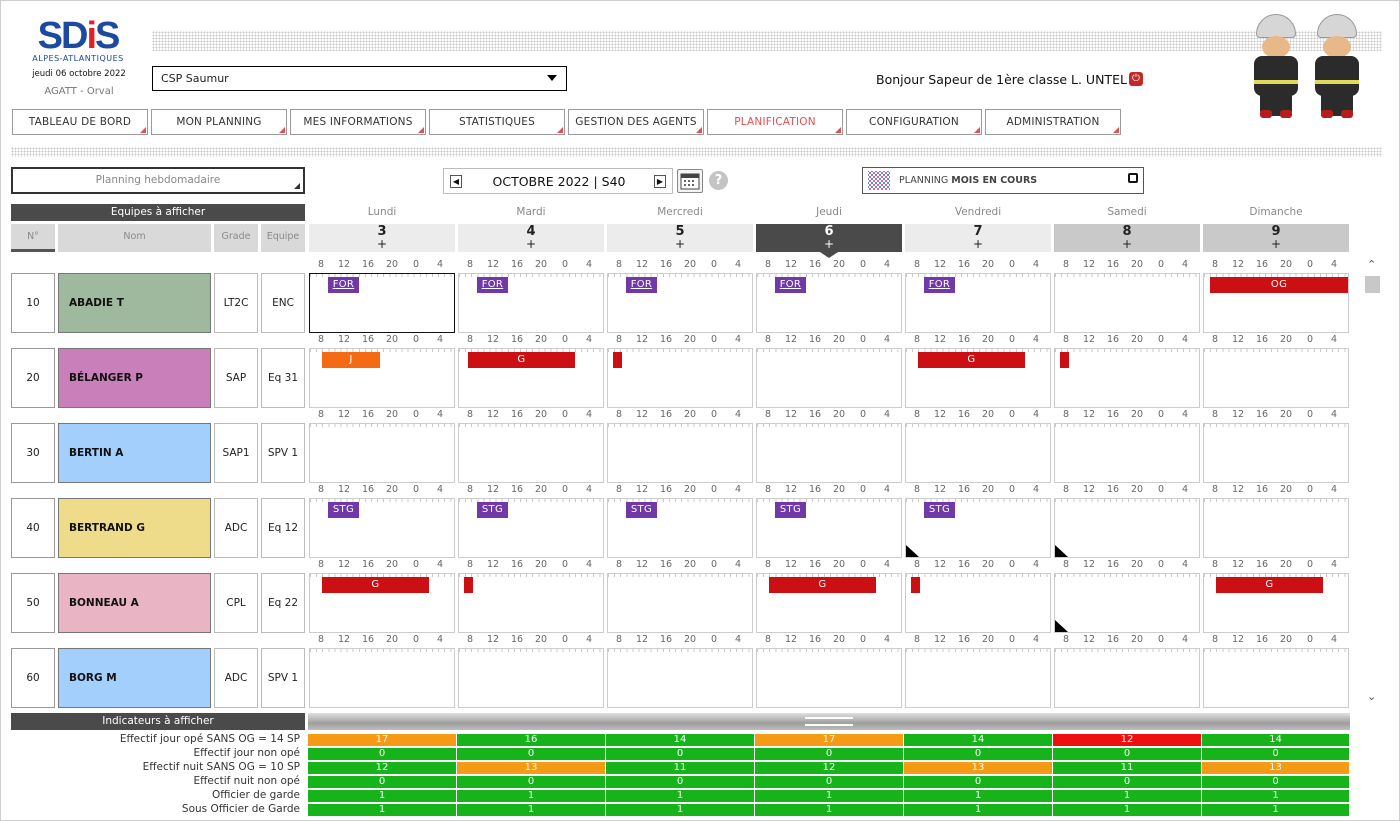 The image size is (1400, 821). Describe the element at coordinates (531, 740) in the screenshot. I see `indicator-value: 16` at that location.